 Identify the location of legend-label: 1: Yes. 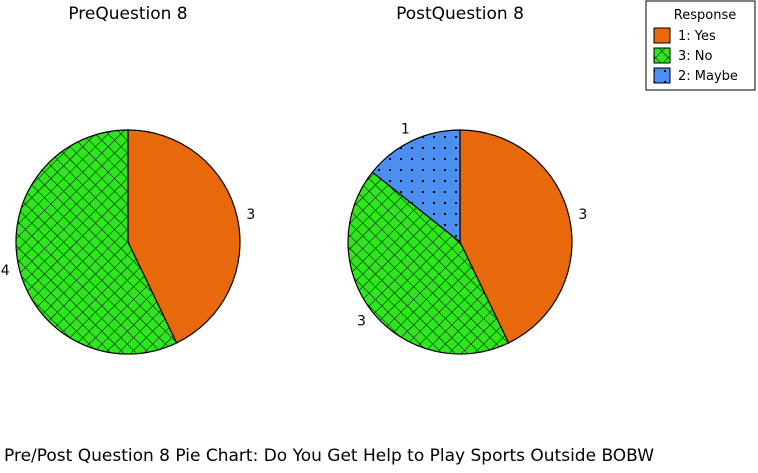
(697, 36).